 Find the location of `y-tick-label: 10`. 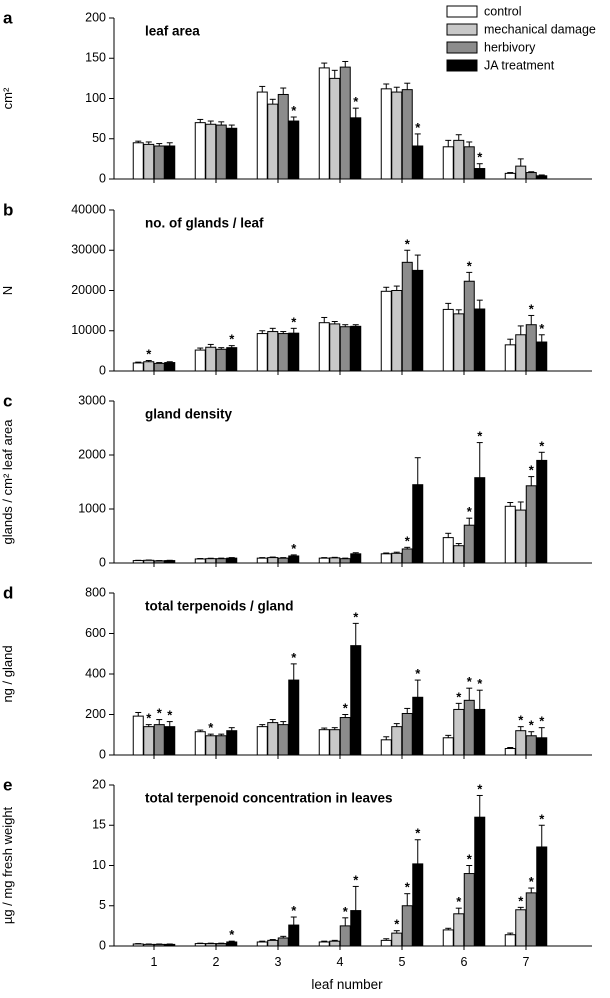

y-tick-label: 10 is located at coordinates (99, 865).